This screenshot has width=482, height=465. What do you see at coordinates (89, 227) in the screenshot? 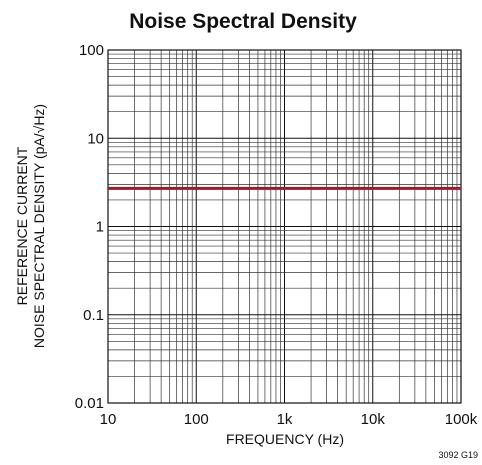
I see `y-tick-labels: 100 10 1 0.1 0.01` at bounding box center [89, 227].